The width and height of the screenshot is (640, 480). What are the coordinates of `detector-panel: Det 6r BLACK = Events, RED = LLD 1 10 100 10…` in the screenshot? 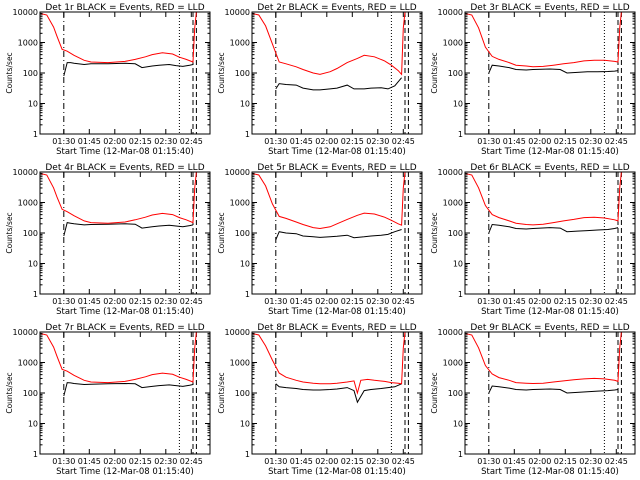 It's located at (533, 240).